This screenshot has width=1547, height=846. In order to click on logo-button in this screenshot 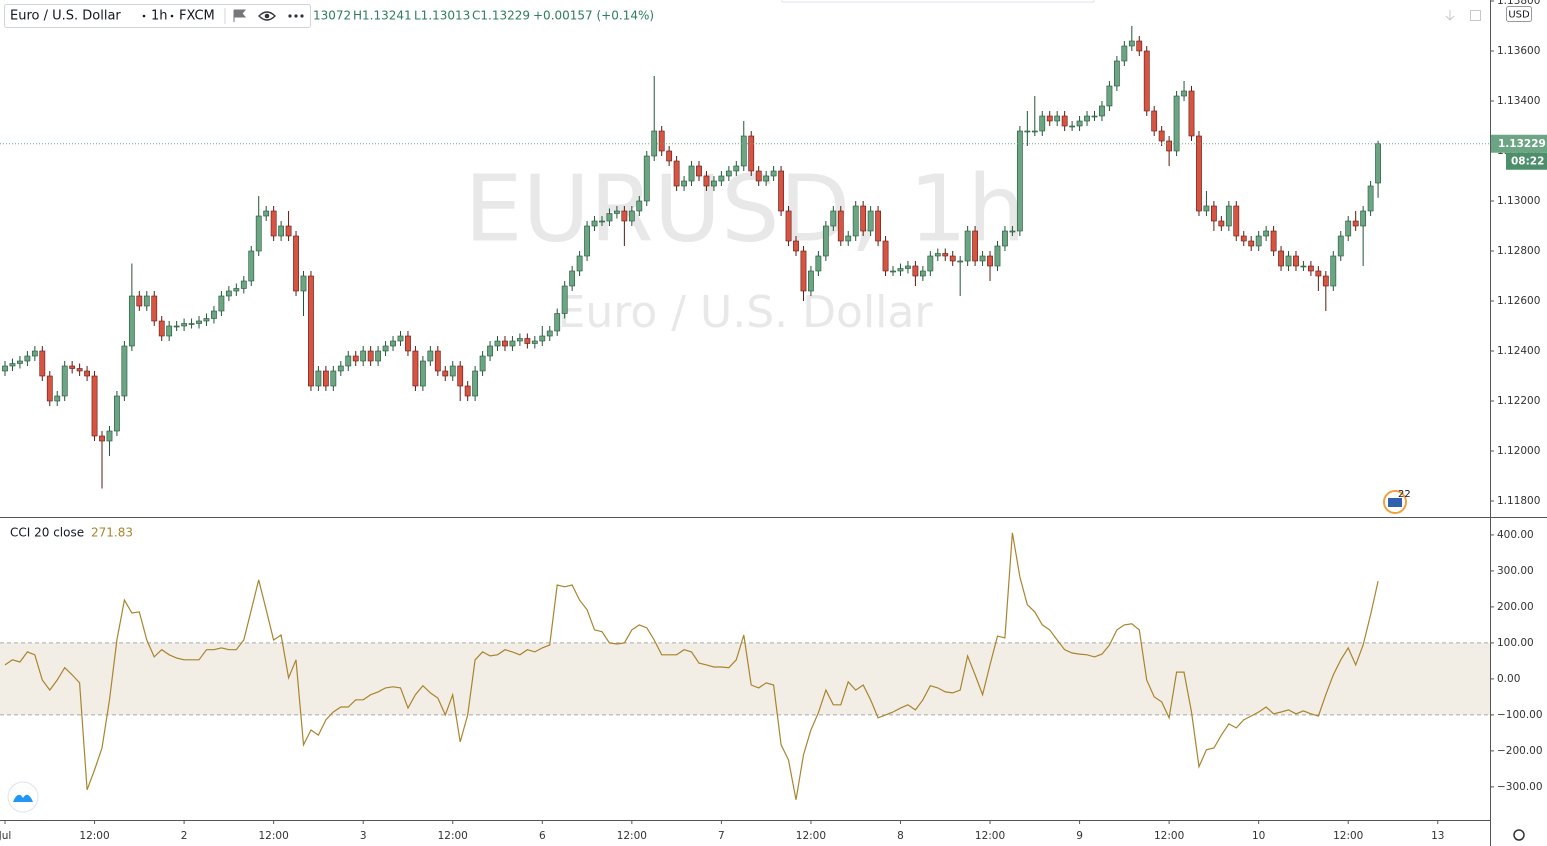, I will do `click(23, 797)`.